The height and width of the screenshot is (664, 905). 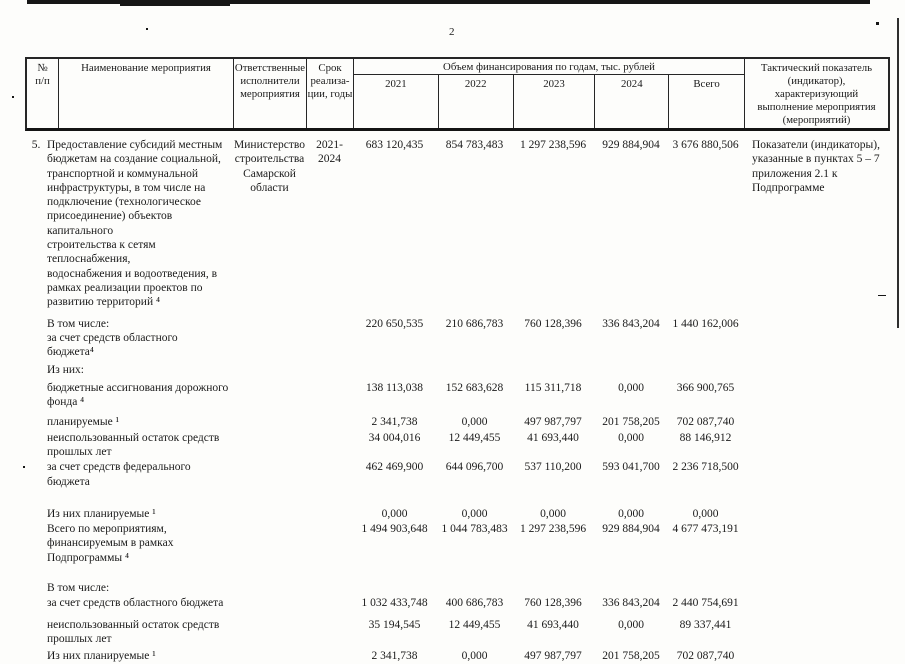 I want to click on value-2021: 1 032 433,748, so click(x=394, y=603).